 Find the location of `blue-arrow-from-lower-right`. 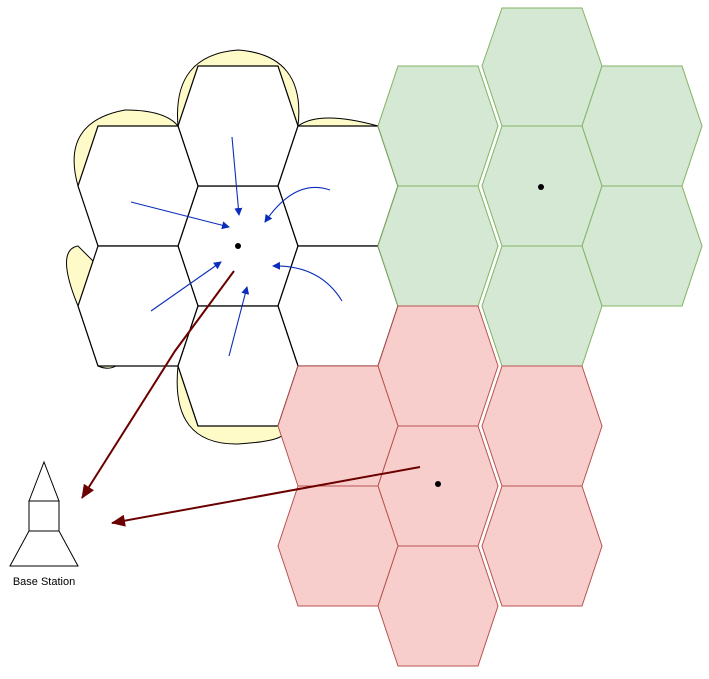

blue-arrow-from-lower-right is located at coordinates (307, 281).